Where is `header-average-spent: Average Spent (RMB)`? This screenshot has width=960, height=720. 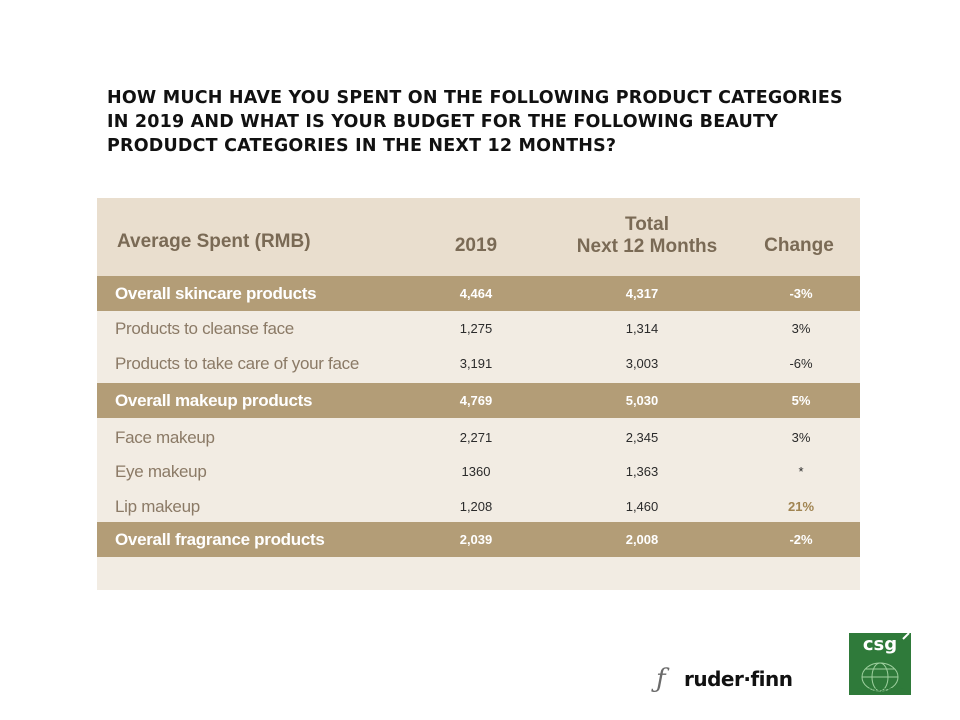 header-average-spent: Average Spent (RMB) is located at coordinates (214, 241).